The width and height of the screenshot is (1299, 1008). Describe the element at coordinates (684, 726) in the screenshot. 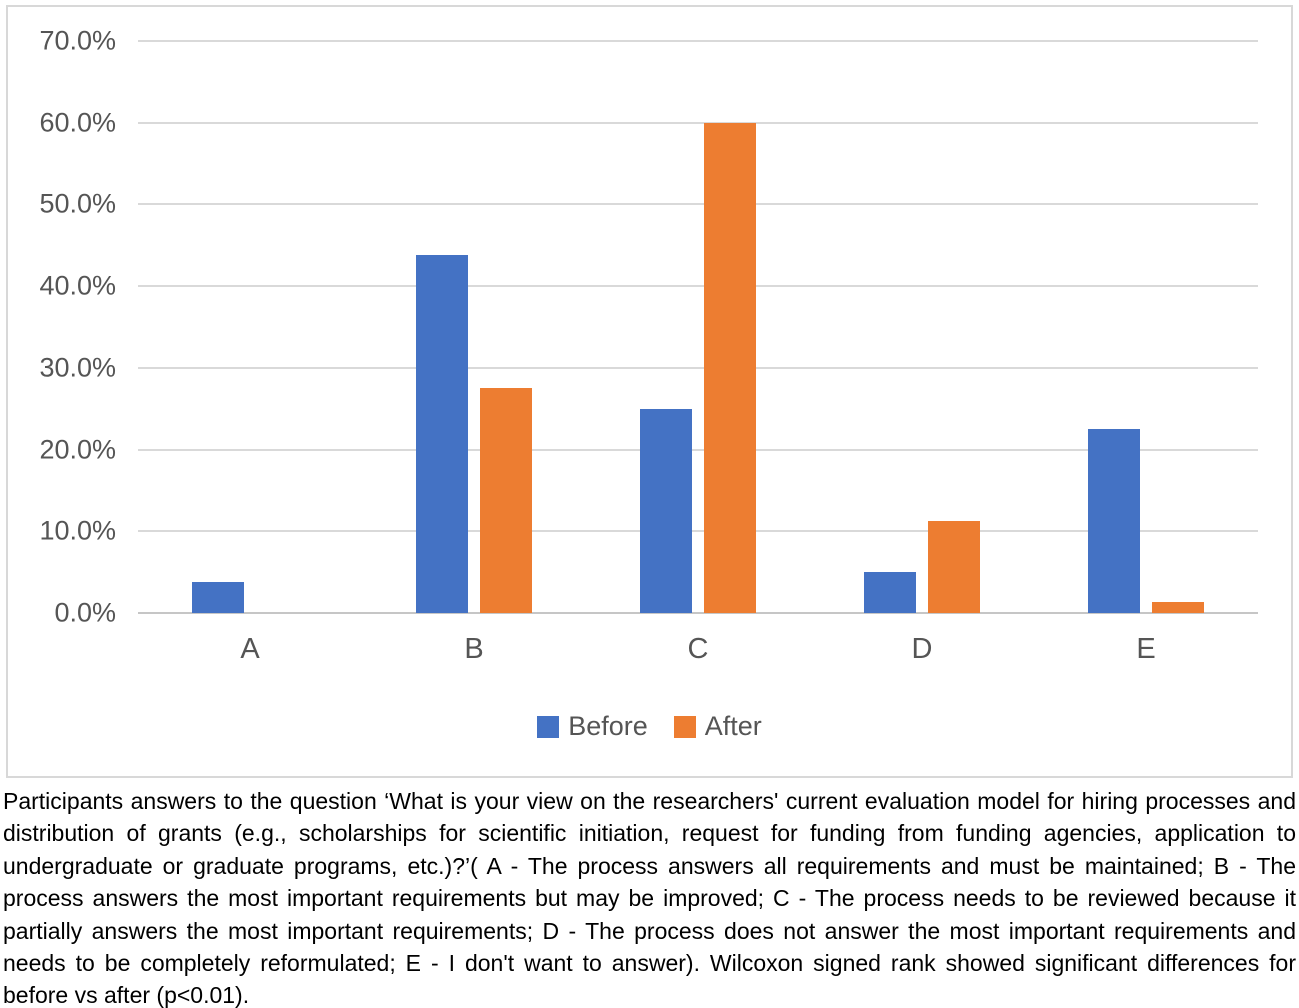

I see `legend-swatch-after-icon` at that location.